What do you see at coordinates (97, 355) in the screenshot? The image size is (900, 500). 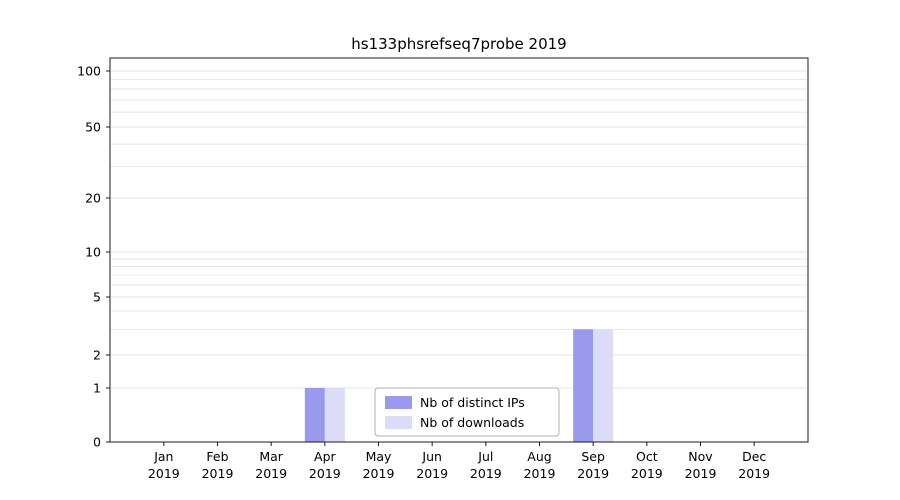 I see `y-tick-label: 2` at bounding box center [97, 355].